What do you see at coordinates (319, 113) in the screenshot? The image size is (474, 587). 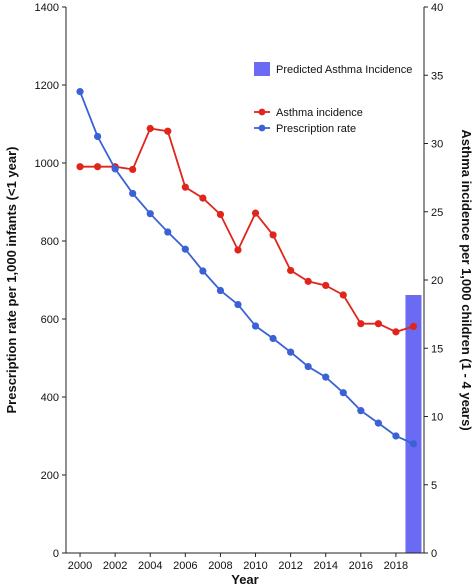 I see `legend-series-label: Asthma incidence` at bounding box center [319, 113].